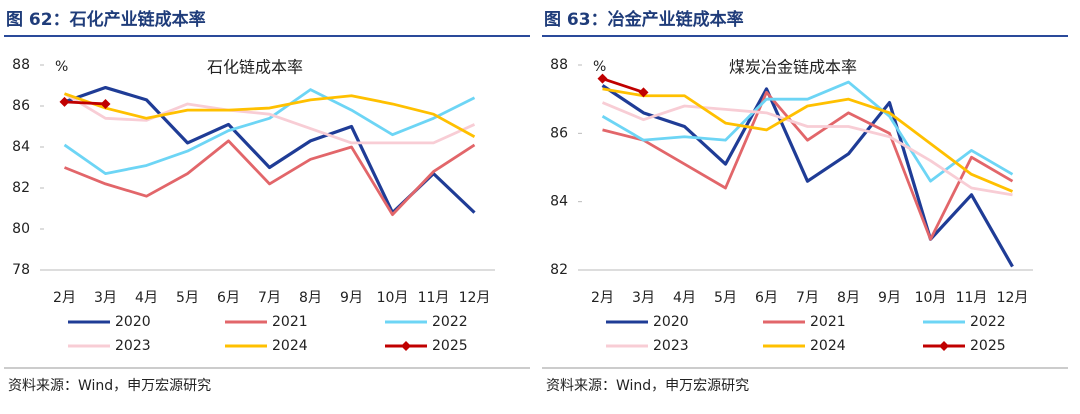  I want to click on chart-title: 图 62：石化产业链成本率, so click(106, 19).